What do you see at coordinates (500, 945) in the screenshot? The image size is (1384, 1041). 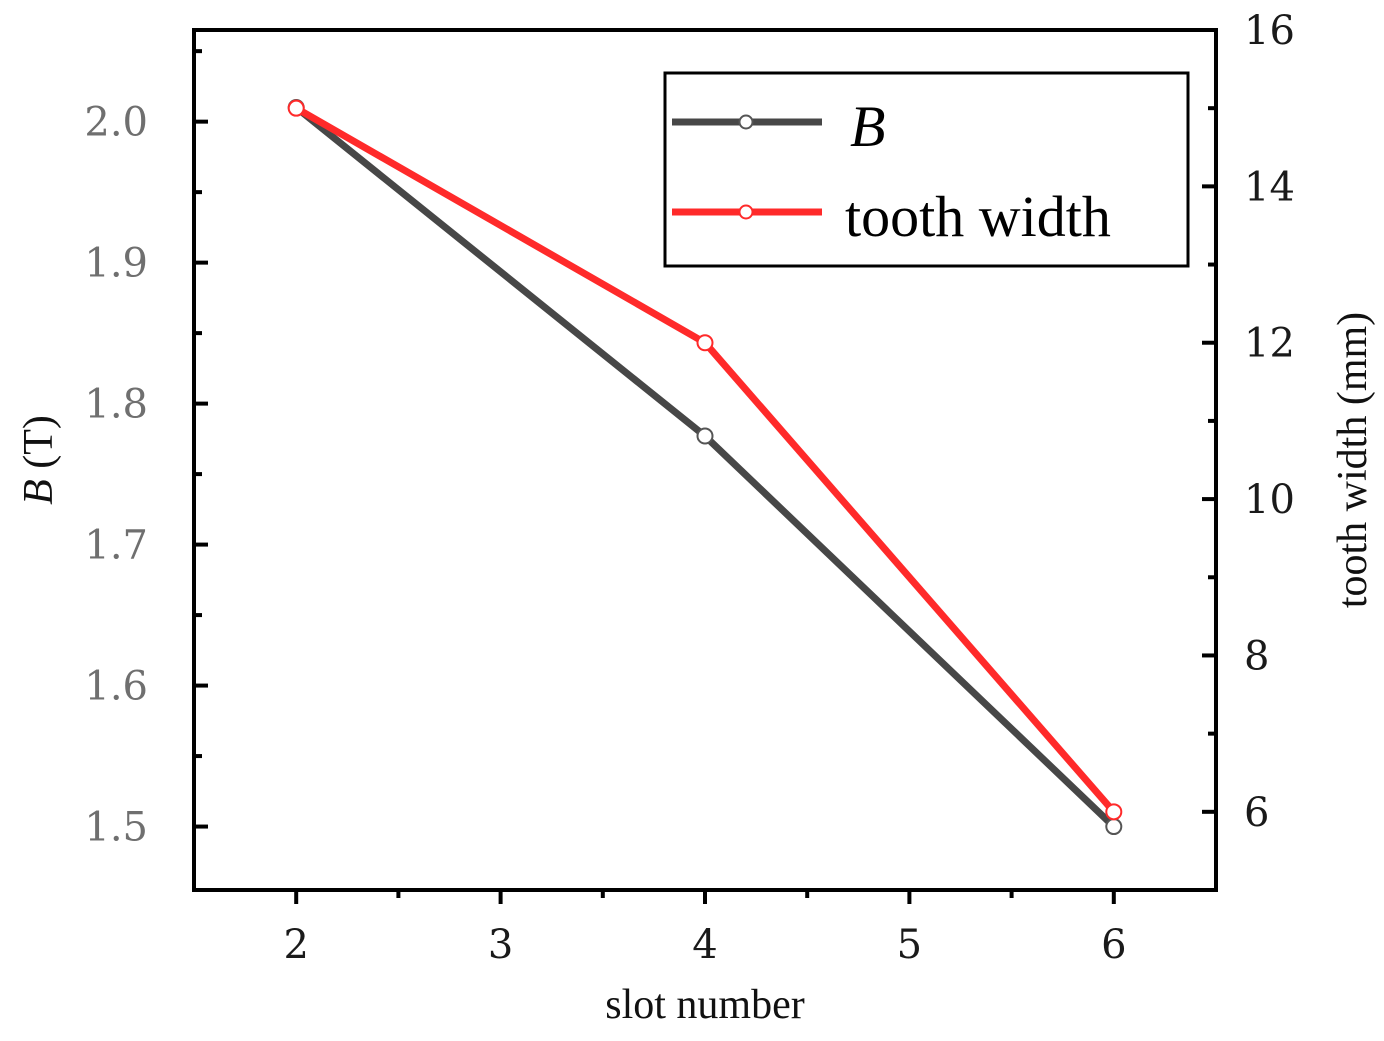 I see `x-tick-label-3: 3` at bounding box center [500, 945].